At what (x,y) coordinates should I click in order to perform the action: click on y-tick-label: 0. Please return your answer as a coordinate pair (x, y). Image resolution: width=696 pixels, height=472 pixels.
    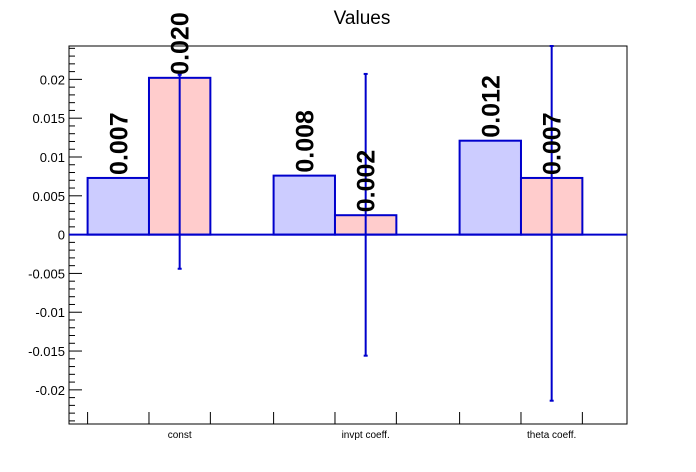
    Looking at the image, I should click on (61, 235).